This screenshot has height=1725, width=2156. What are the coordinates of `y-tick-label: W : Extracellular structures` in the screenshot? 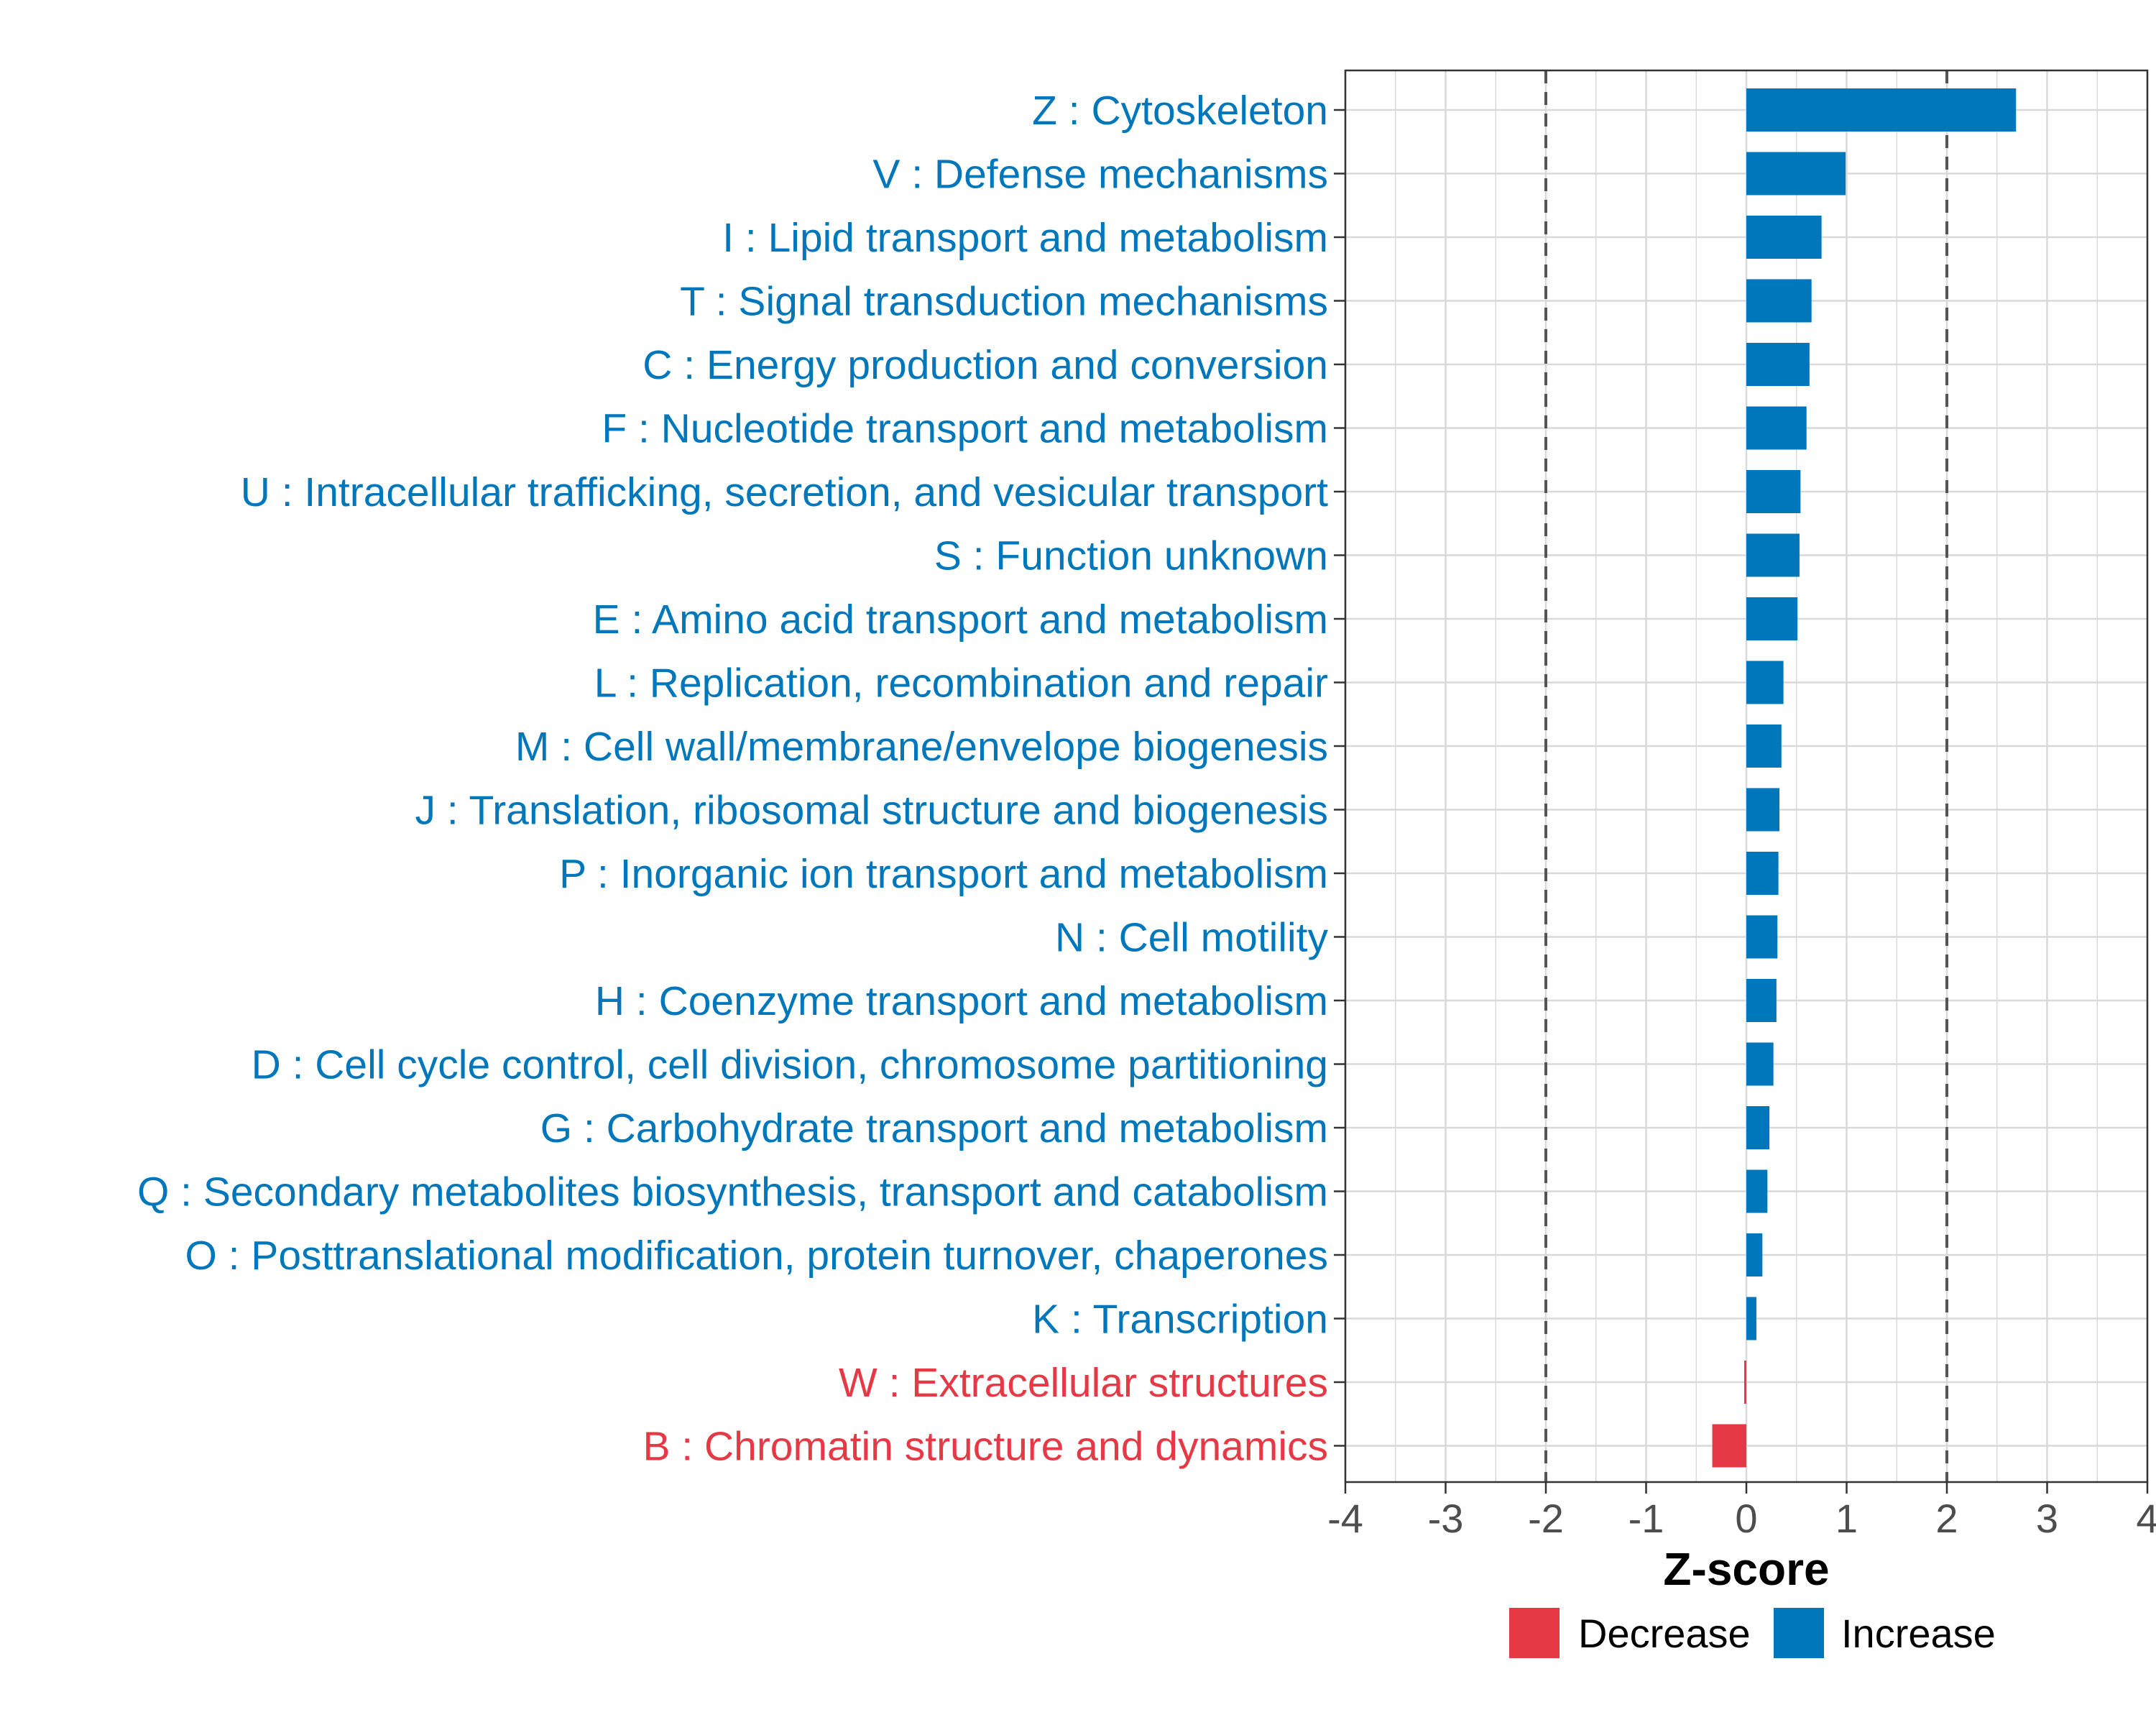 It's located at (1083, 1383).